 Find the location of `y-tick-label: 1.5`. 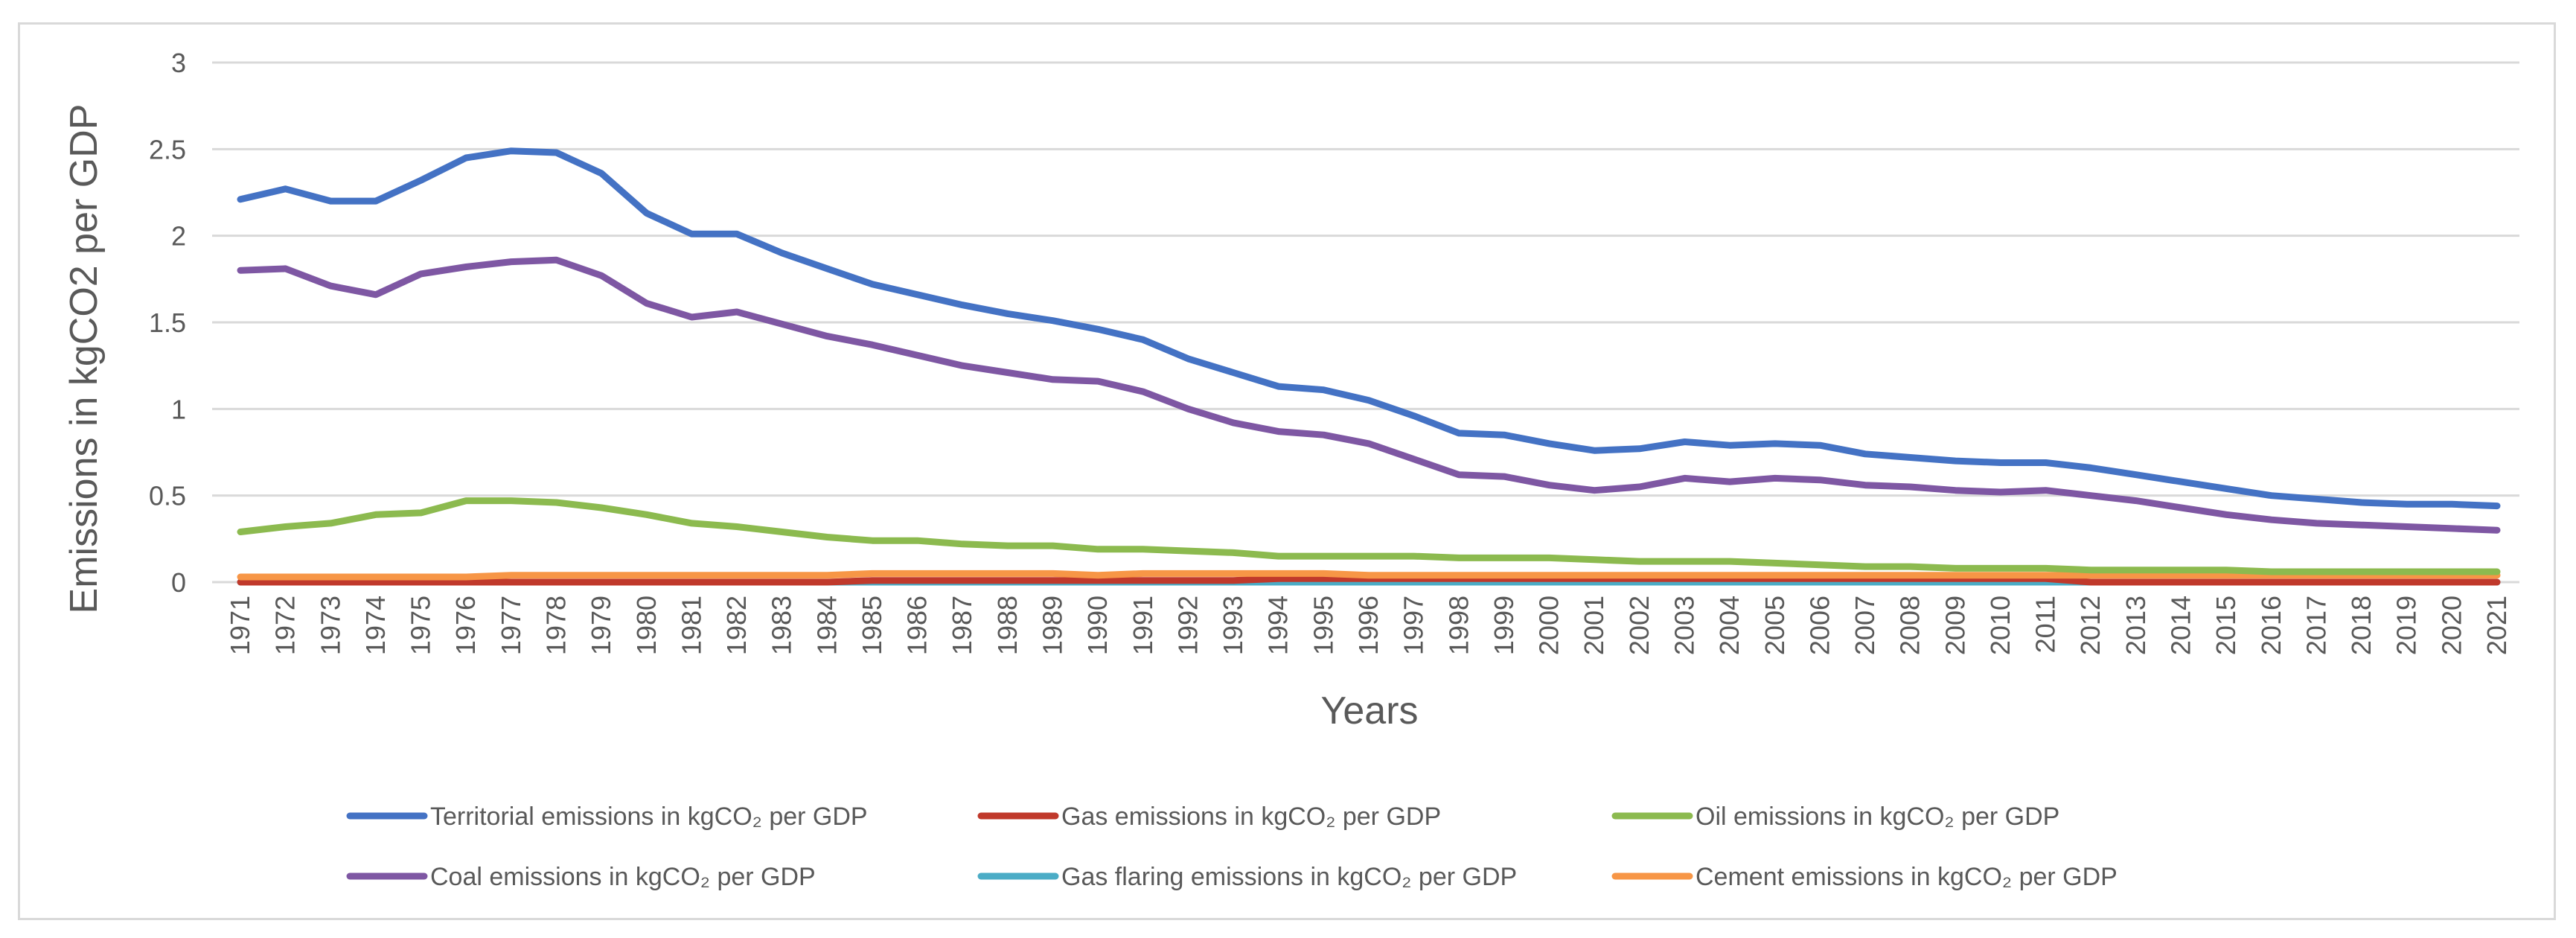

y-tick-label: 1.5 is located at coordinates (168, 323).